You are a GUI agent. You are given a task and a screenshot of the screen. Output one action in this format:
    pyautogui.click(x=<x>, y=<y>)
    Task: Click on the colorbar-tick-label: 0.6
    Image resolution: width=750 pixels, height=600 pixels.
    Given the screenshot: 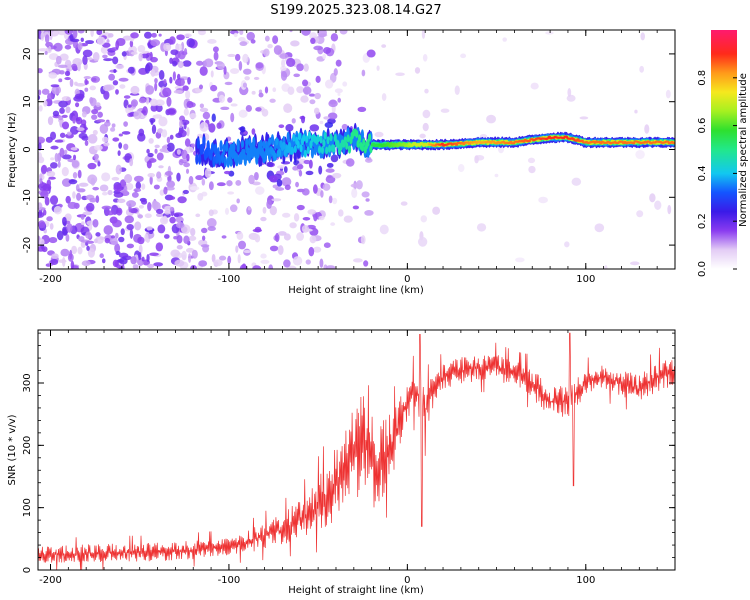 What is the action you would take?
    pyautogui.click(x=702, y=126)
    